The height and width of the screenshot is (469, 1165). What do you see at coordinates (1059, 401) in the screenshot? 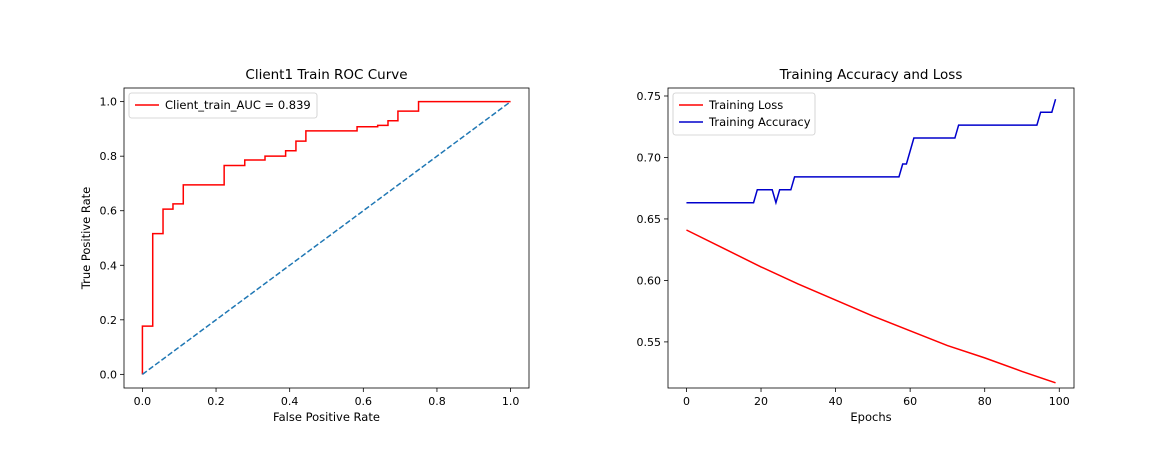
I see `x-tick-label: 100` at bounding box center [1059, 401].